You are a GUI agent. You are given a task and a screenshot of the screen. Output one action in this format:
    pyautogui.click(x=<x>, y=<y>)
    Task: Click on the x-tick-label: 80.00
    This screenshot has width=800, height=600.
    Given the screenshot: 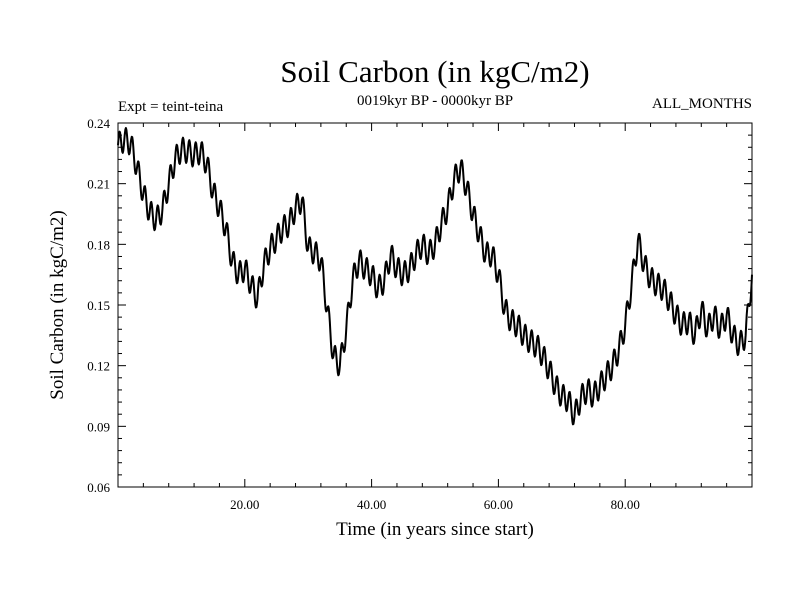 What is the action you would take?
    pyautogui.click(x=625, y=504)
    